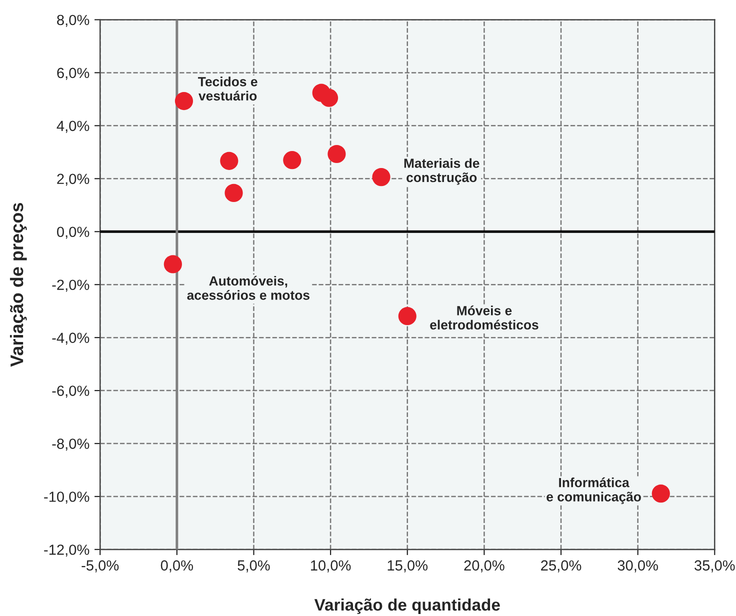 The image size is (736, 616). Describe the element at coordinates (73, 126) in the screenshot. I see `y-tick-label: 4,0%` at that location.